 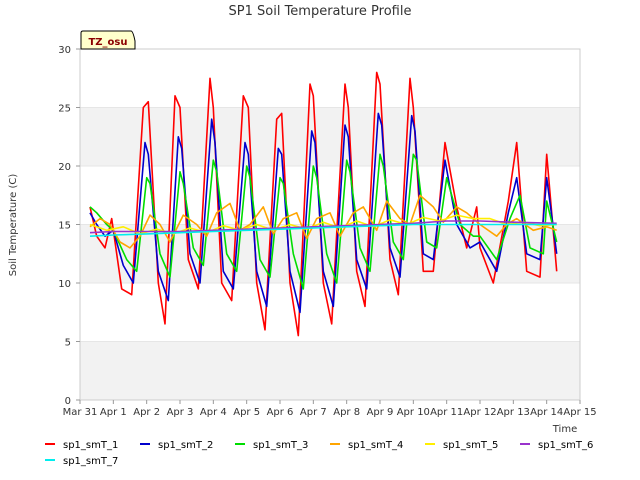 I want to click on legend-item-sp1_smT_4: sp1_smT_4, so click(x=366, y=445).